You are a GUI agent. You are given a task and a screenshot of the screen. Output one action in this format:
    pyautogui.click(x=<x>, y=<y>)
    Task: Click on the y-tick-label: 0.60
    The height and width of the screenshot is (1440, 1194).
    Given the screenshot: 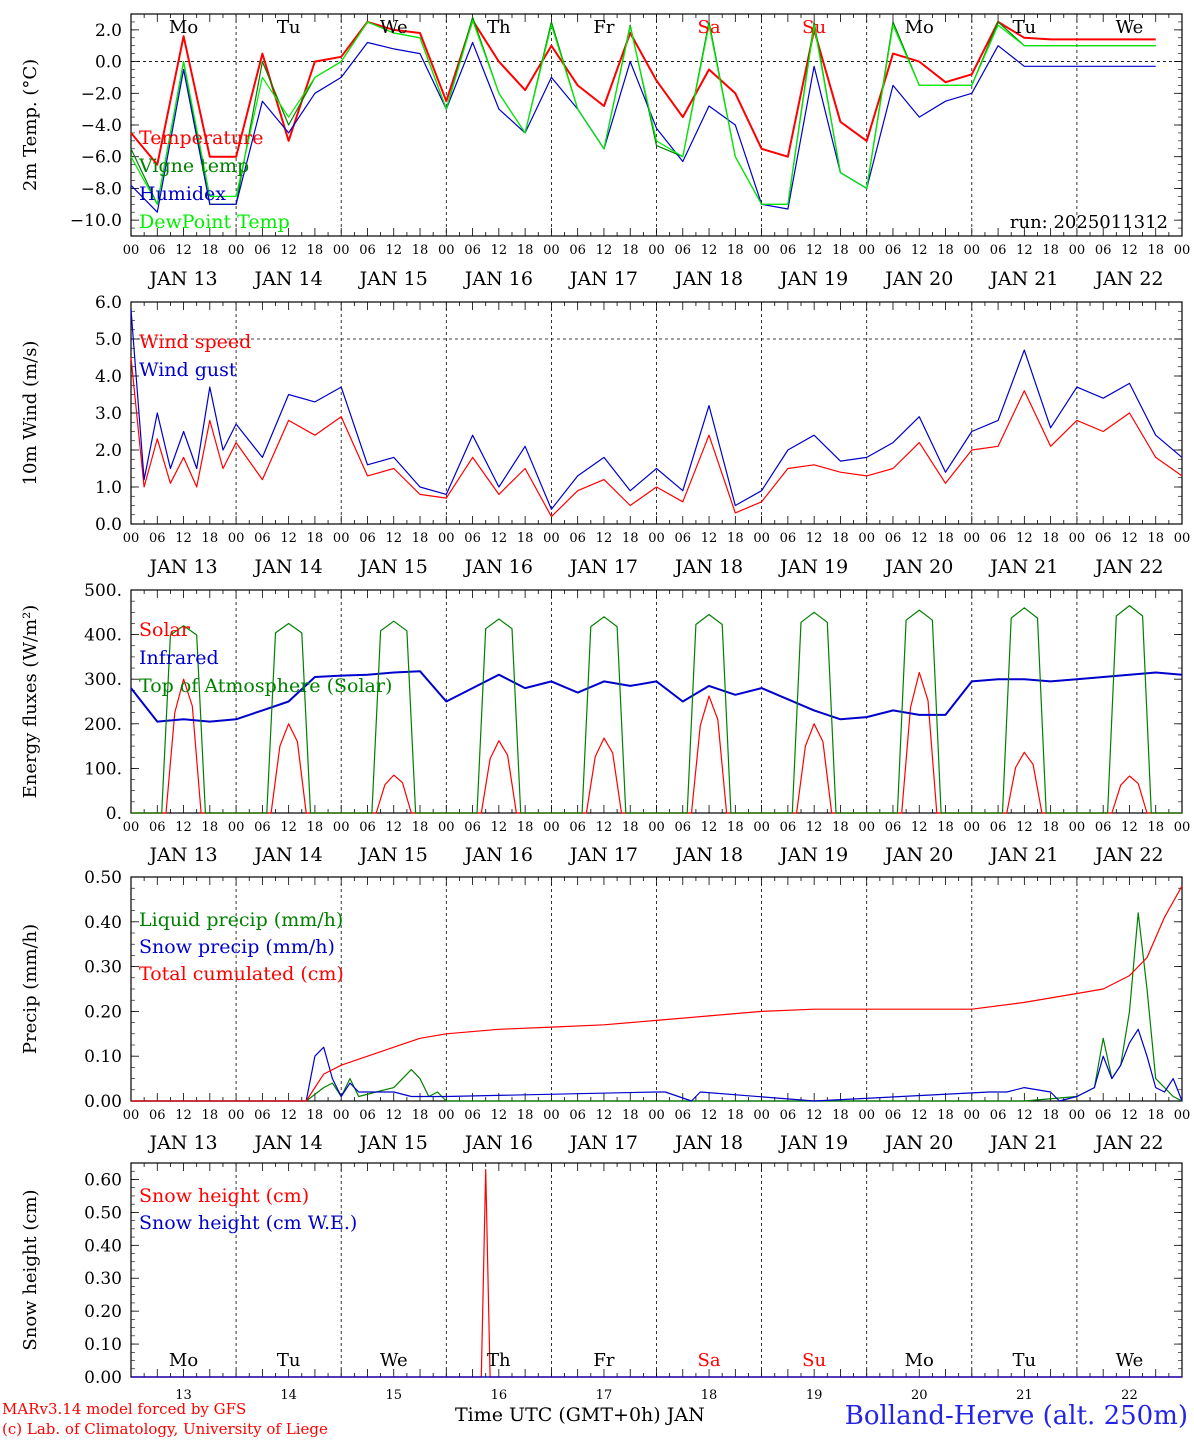 What is the action you would take?
    pyautogui.click(x=103, y=1180)
    